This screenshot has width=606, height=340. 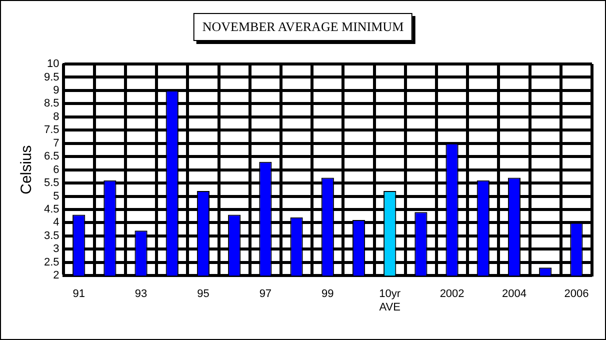 I want to click on y-tick-label: 8.5, so click(x=52, y=104).